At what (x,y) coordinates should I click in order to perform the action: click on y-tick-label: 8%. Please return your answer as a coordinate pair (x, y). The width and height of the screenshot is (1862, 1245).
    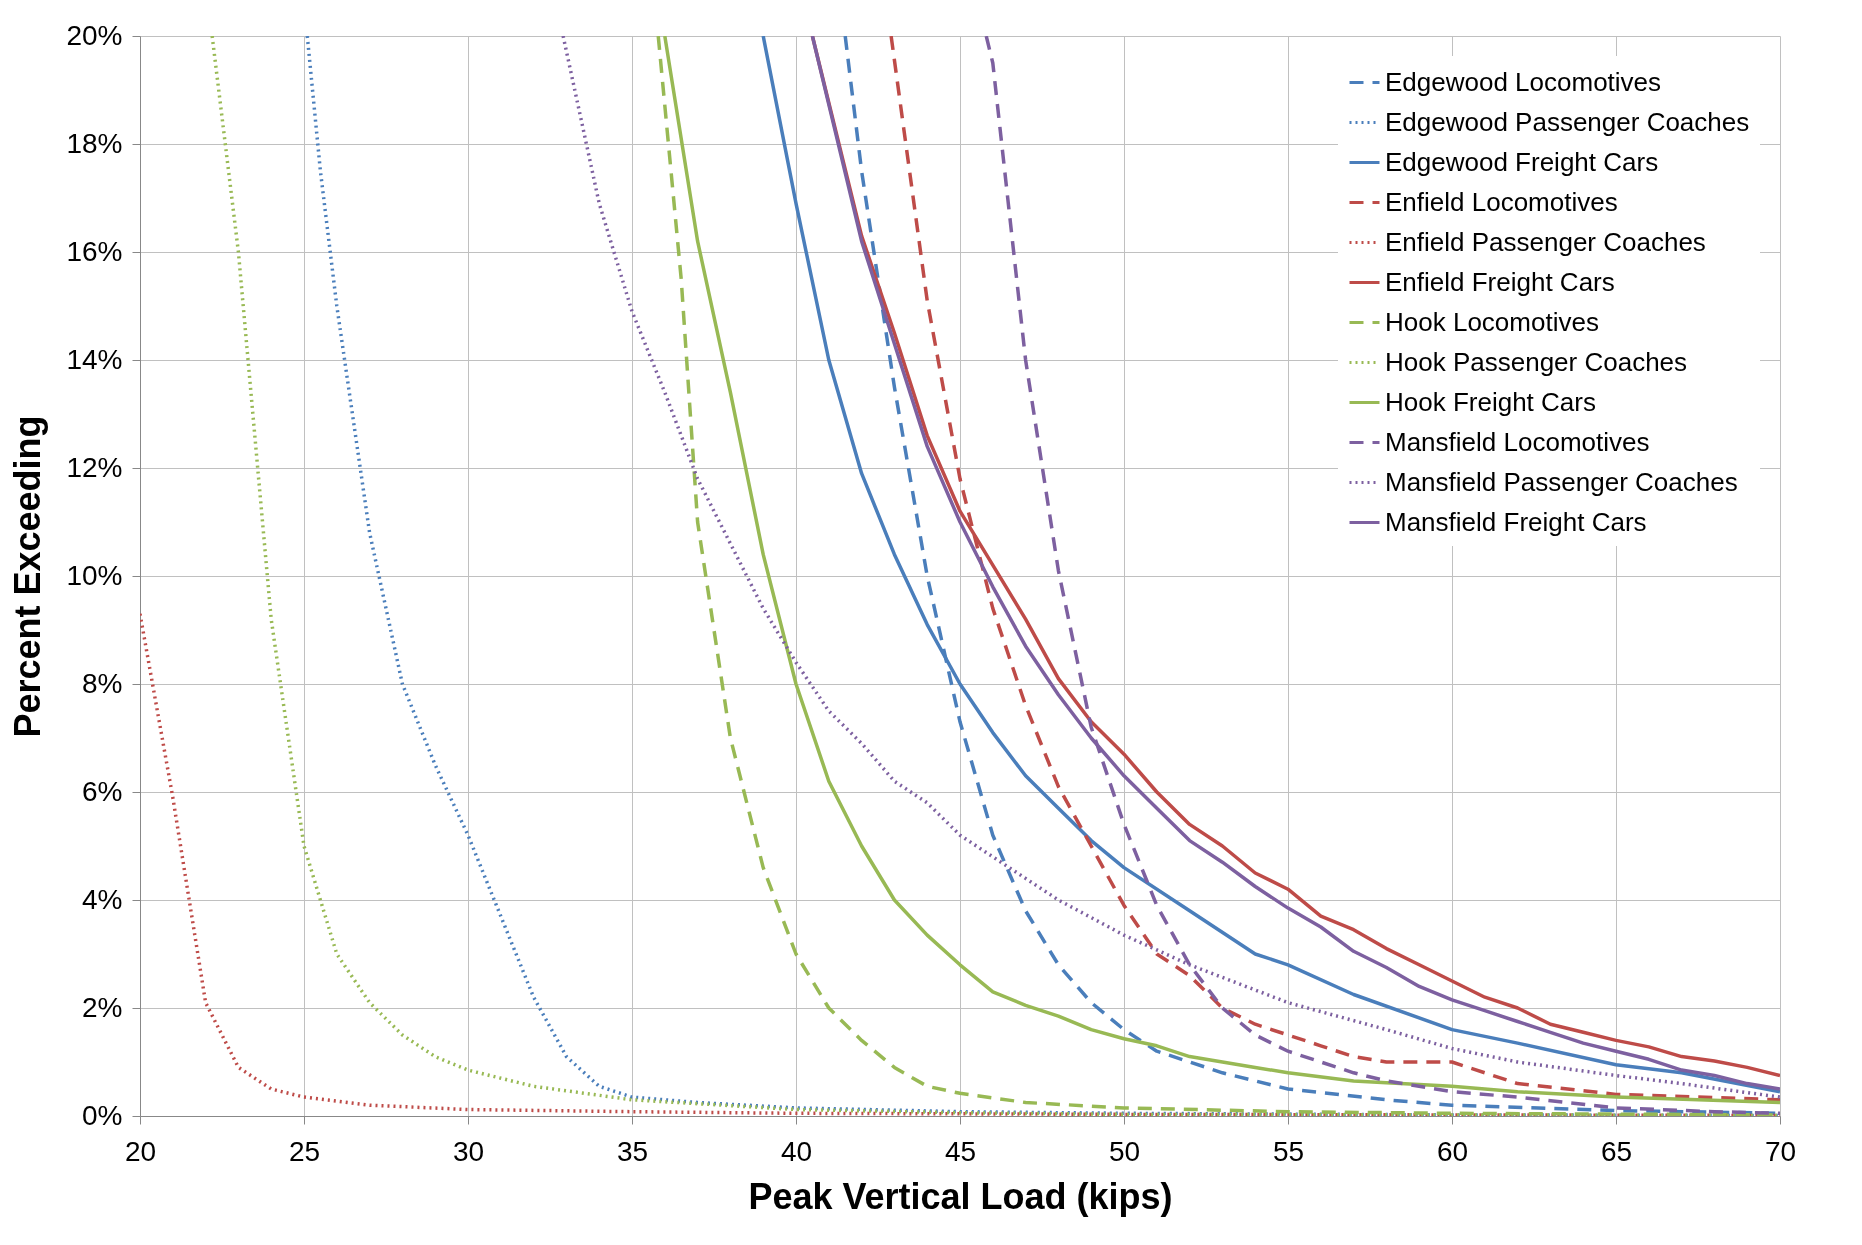
    Looking at the image, I should click on (102, 683).